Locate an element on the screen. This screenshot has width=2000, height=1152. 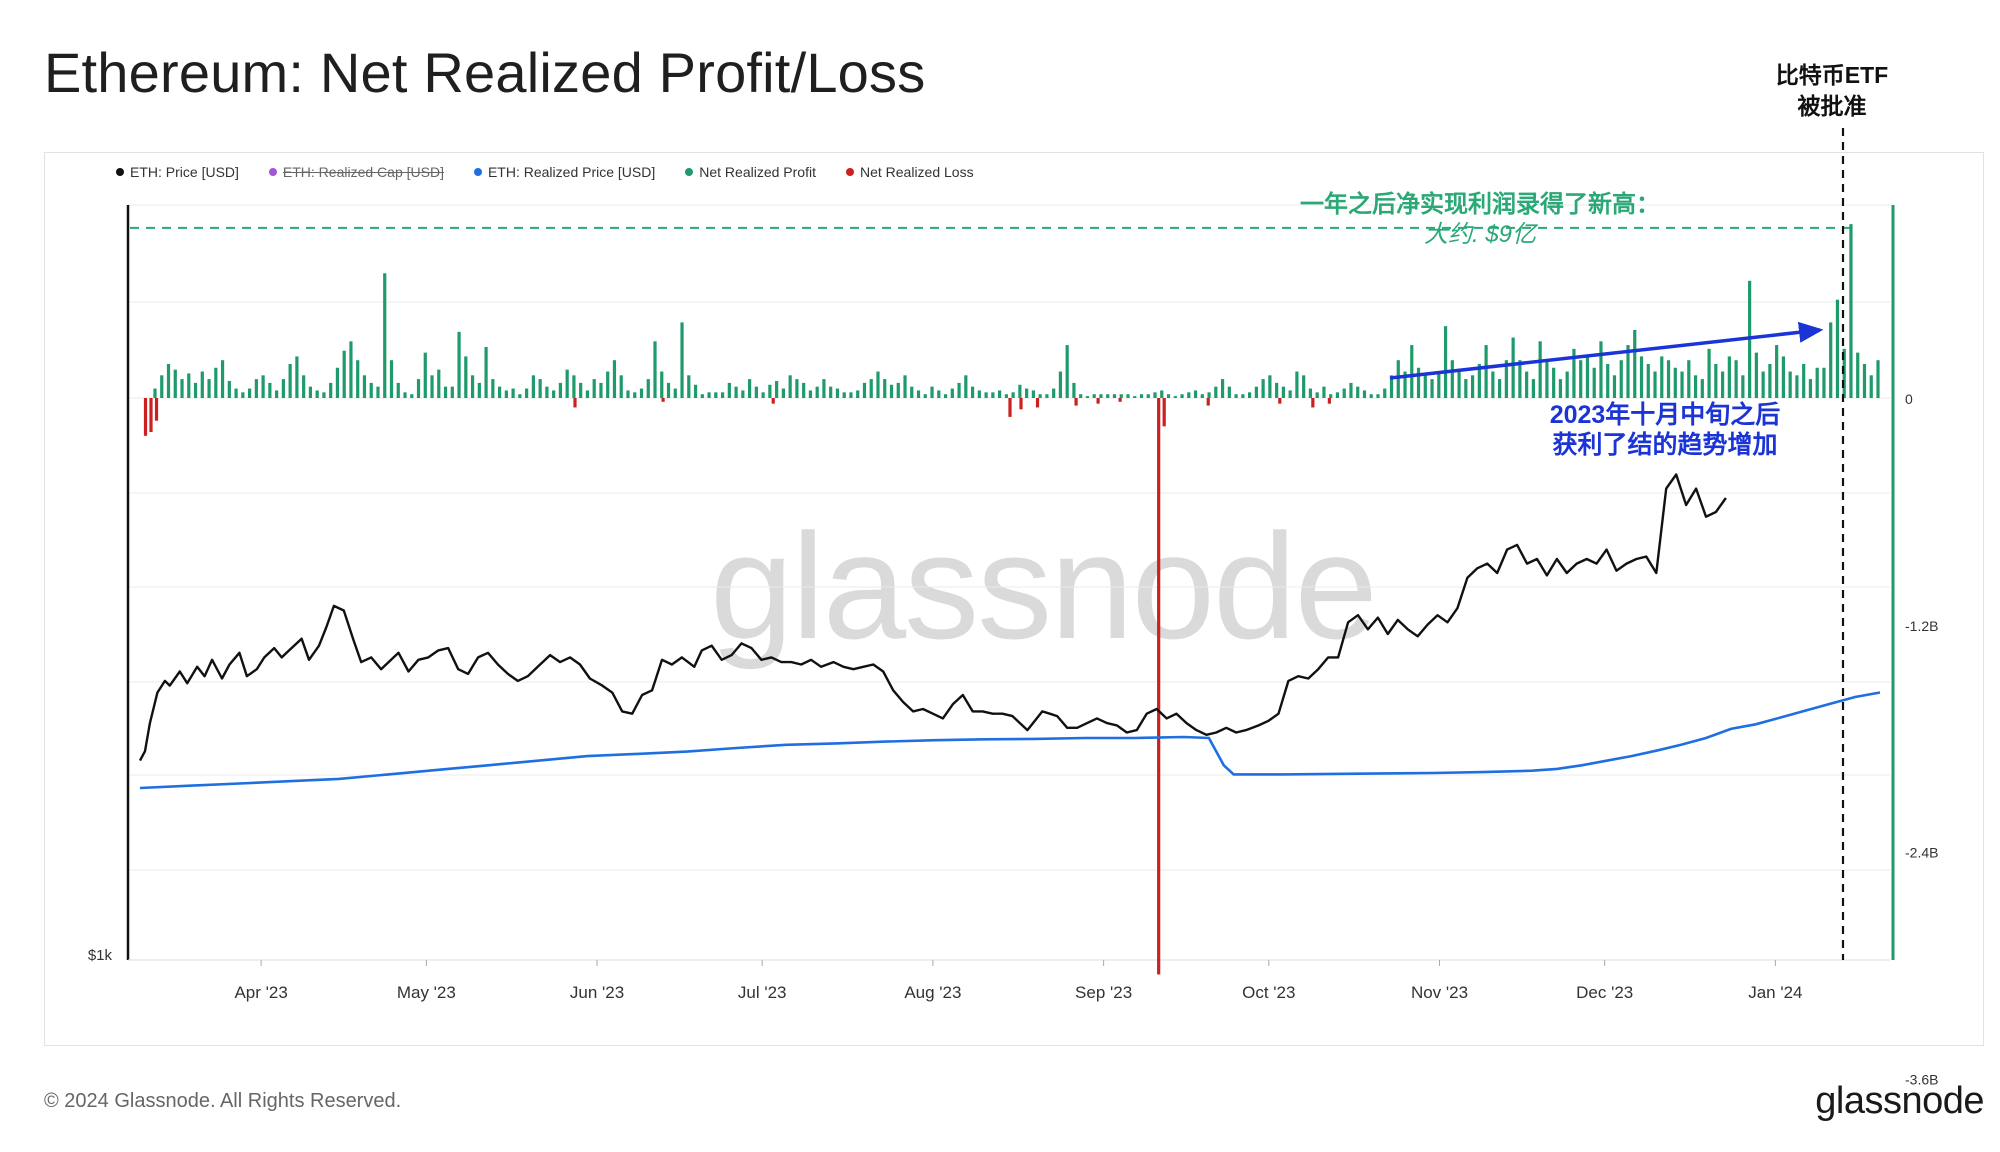
glassnode-logo: glassnode is located at coordinates (1899, 1101).